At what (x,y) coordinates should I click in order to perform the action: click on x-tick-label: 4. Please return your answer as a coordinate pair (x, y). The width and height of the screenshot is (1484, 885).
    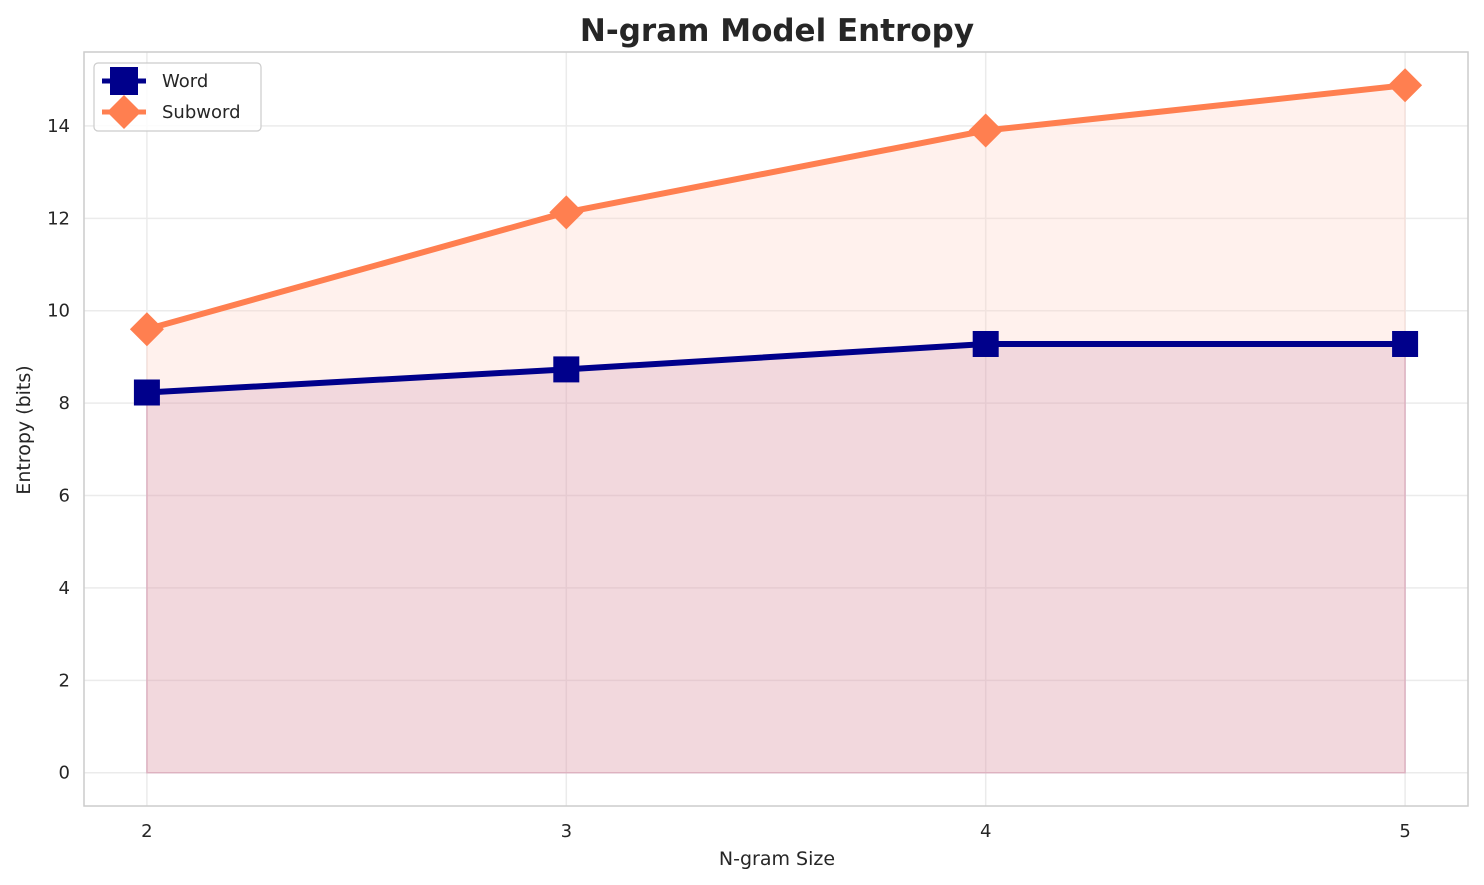
    Looking at the image, I should click on (985, 831).